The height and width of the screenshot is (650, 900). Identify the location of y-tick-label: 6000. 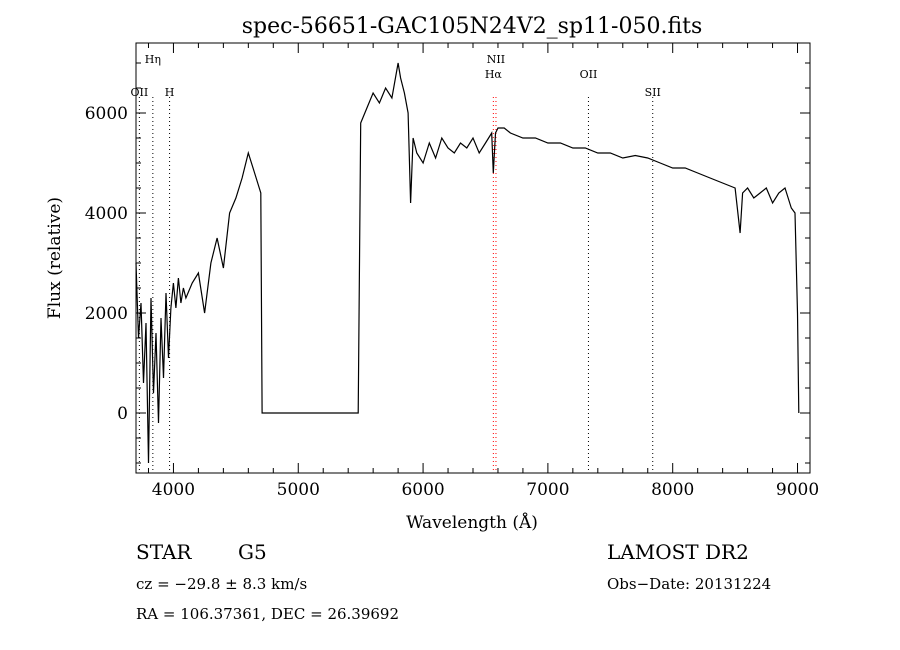
(106, 114).